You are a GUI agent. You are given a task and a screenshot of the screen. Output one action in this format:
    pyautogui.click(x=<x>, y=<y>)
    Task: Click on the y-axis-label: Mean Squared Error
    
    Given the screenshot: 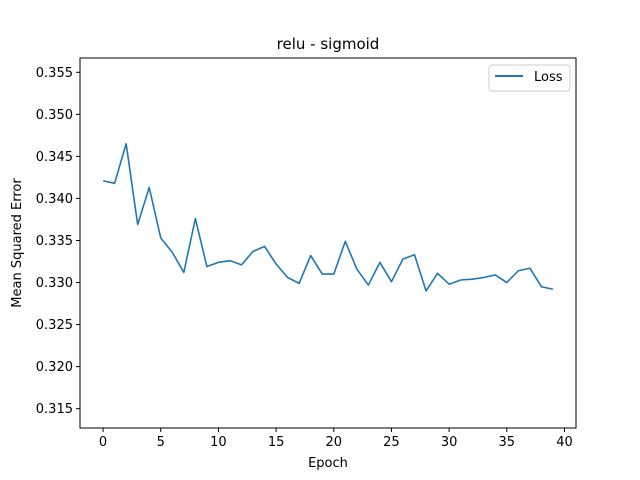 What is the action you would take?
    pyautogui.click(x=17, y=243)
    